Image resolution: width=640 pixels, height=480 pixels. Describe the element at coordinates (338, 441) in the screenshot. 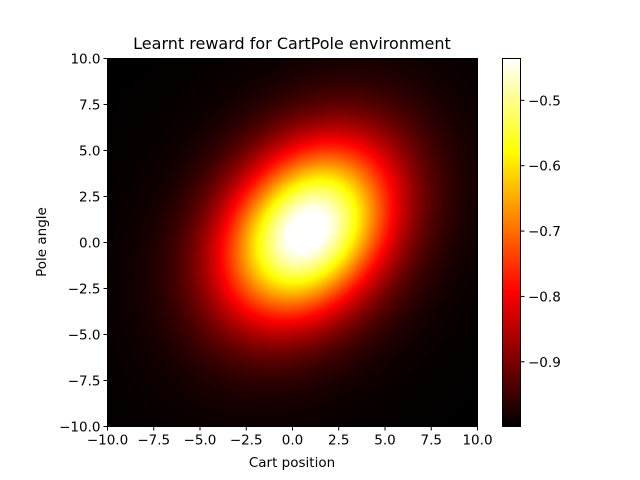

I see `x-tick-label: 2.5` at that location.